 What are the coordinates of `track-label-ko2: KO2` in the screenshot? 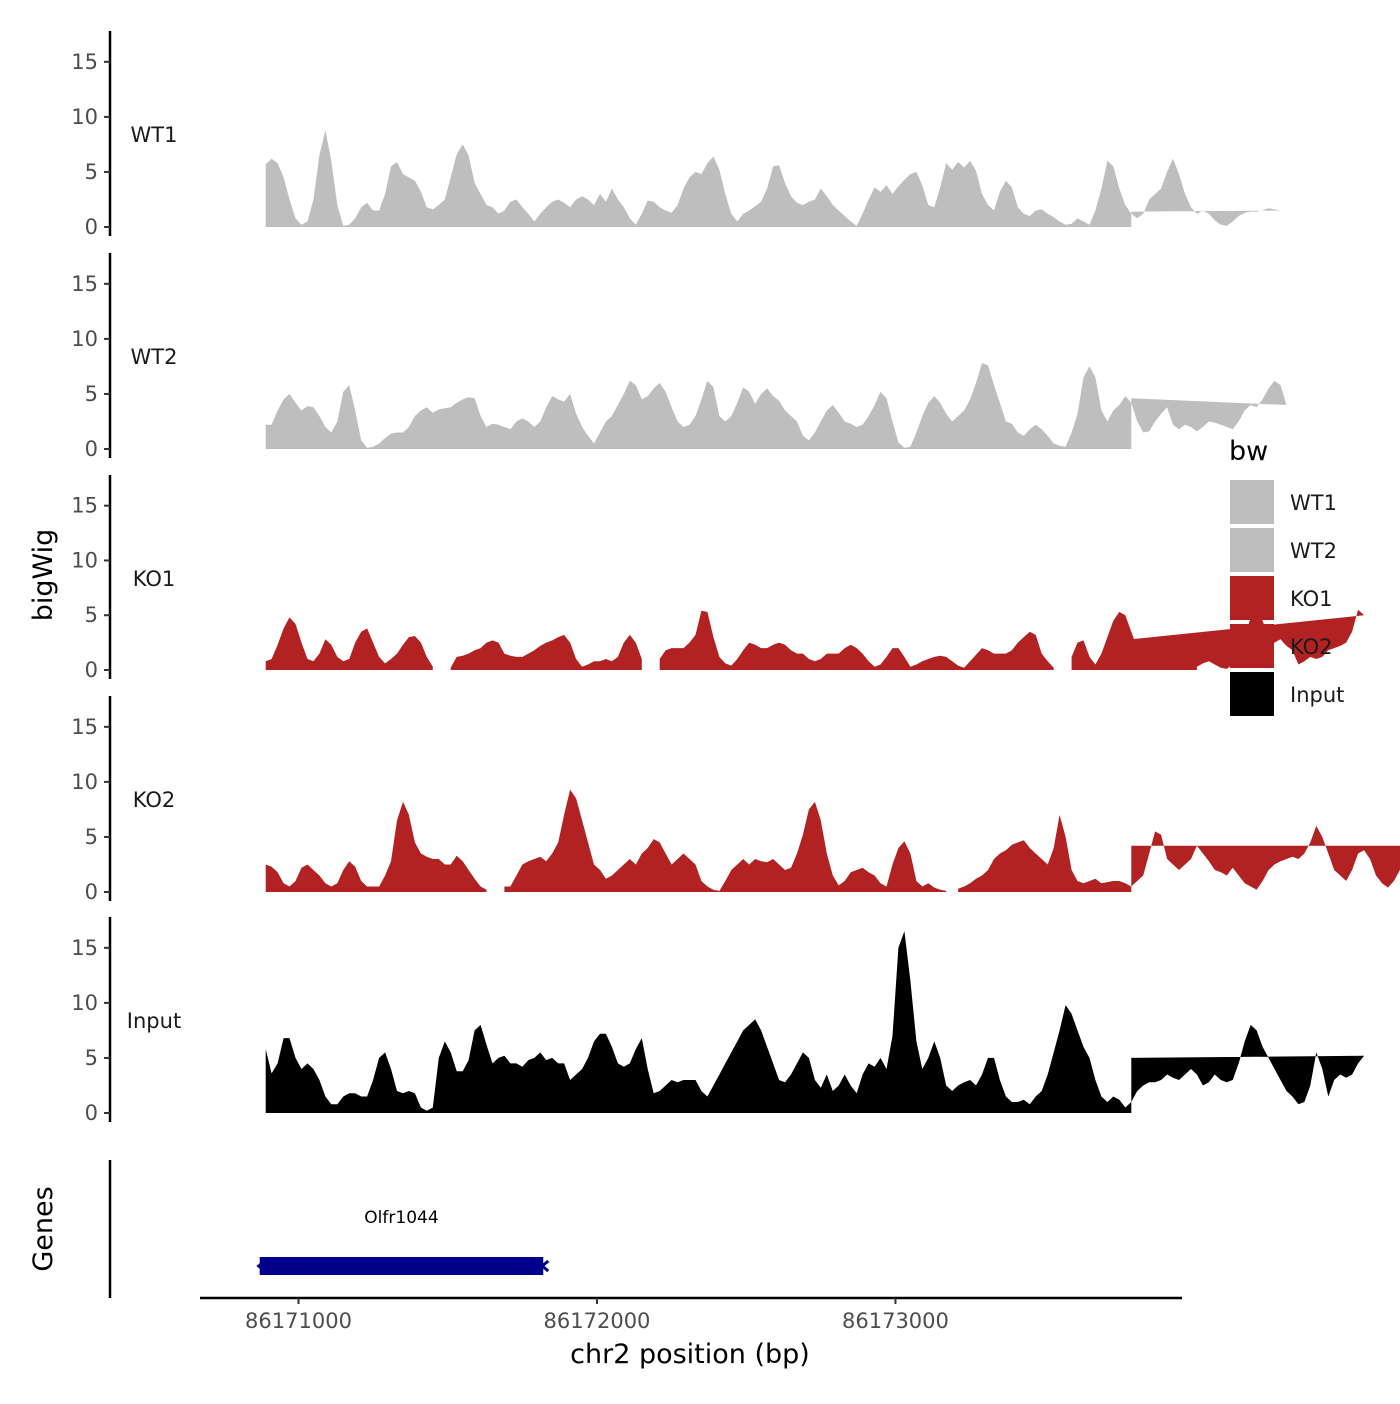 It's located at (154, 800).